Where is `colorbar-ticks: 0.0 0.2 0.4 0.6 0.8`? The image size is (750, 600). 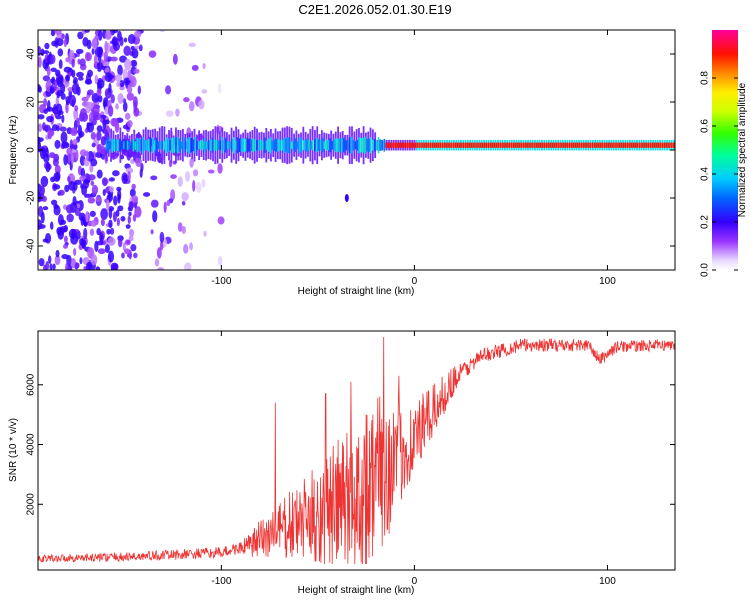
colorbar-ticks: 0.0 0.2 0.4 0.6 0.8 is located at coordinates (719, 174).